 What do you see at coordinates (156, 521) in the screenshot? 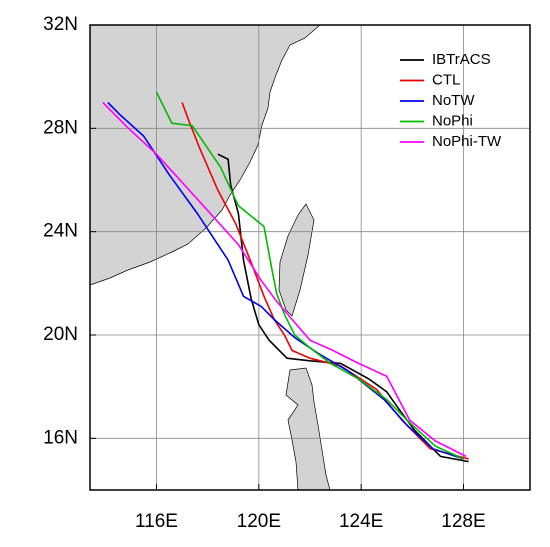
I see `x-tick-label: 116E` at bounding box center [156, 521].